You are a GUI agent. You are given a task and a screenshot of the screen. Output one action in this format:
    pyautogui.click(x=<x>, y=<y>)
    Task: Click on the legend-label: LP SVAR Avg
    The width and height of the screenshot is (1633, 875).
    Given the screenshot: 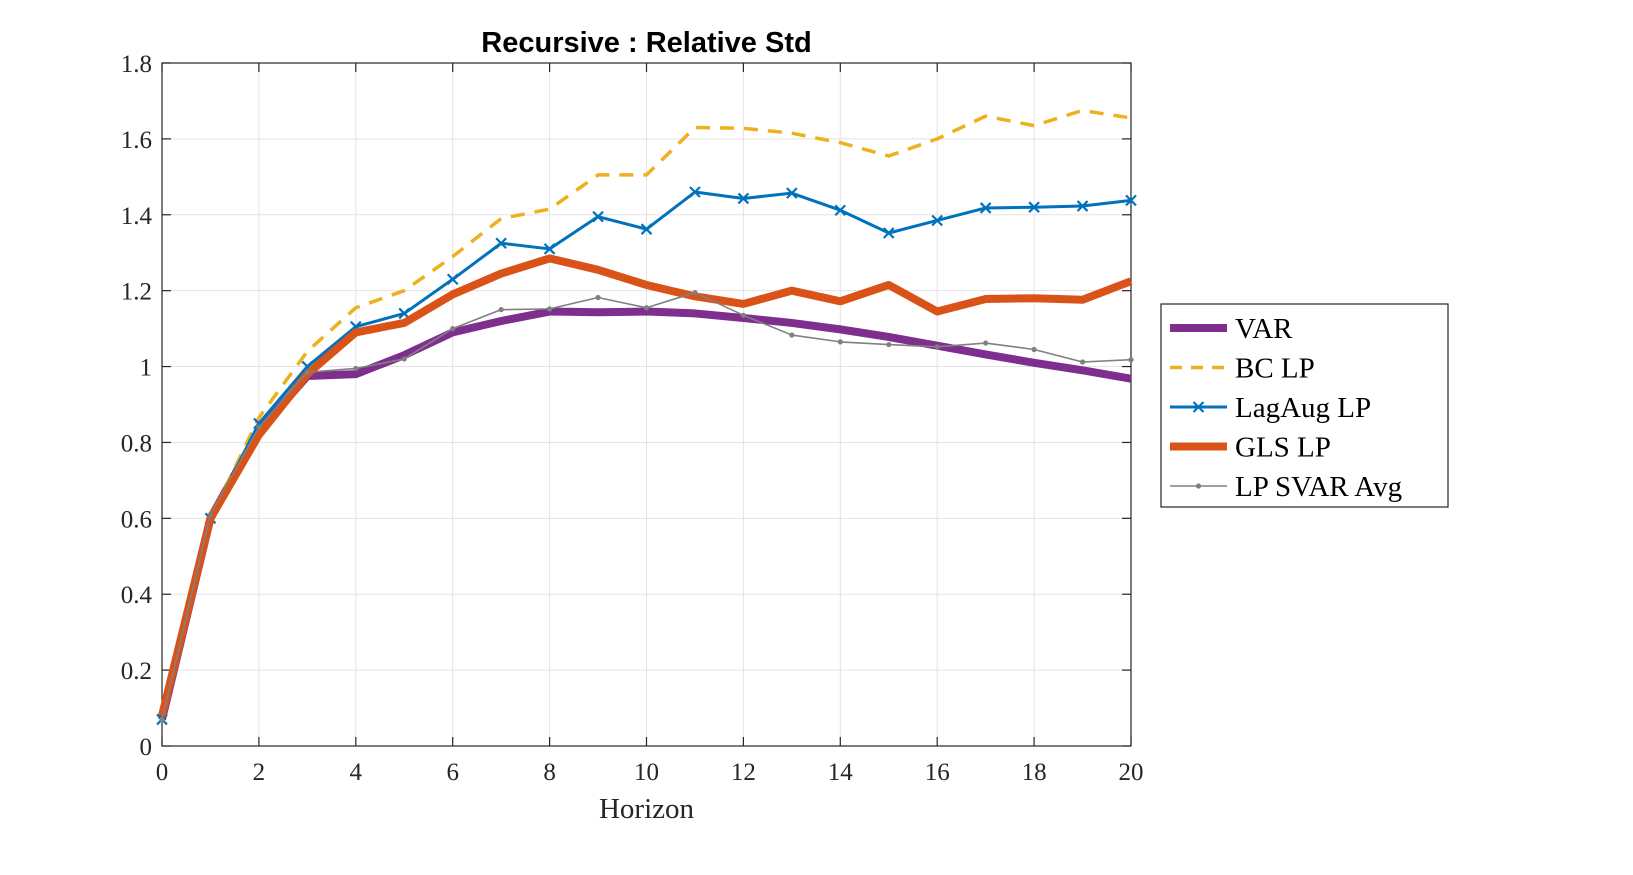 What is the action you would take?
    pyautogui.click(x=1318, y=487)
    